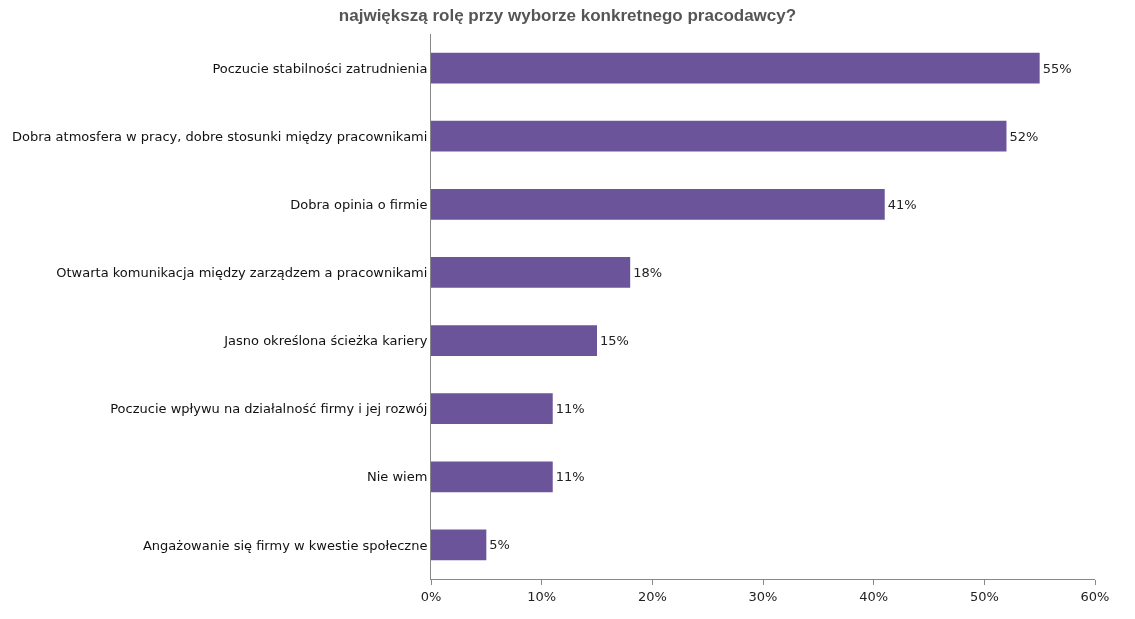 The image size is (1135, 619). I want to click on x-tick-label: 20%, so click(652, 596).